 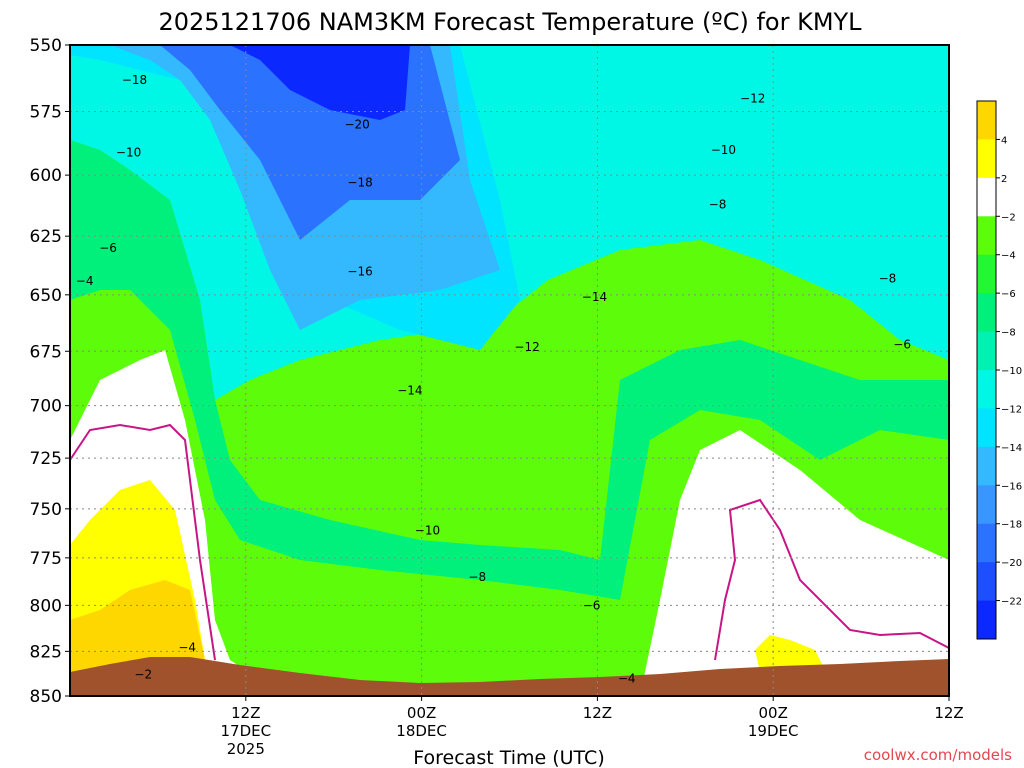 I want to click on colorbar-tick-0: 4, so click(x=1004, y=140).